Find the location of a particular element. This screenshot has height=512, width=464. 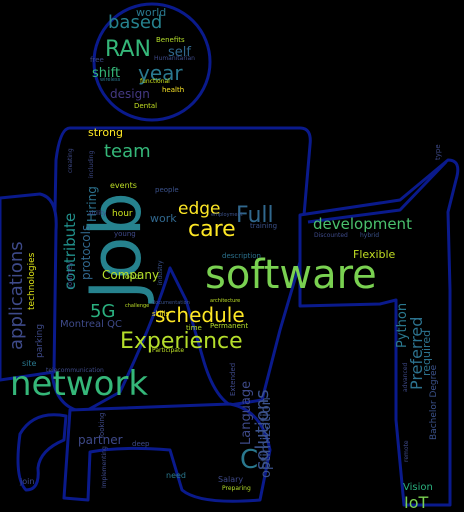

word-schedule: schedule is located at coordinates (200, 315).